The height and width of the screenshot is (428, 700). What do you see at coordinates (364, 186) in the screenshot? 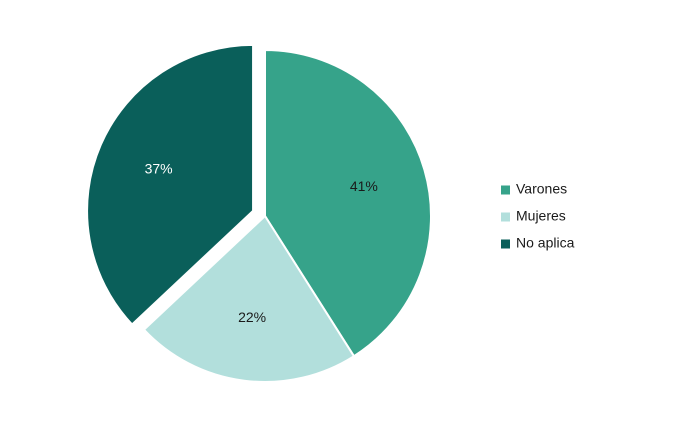
I see `slice-label-varones: 41%` at bounding box center [364, 186].